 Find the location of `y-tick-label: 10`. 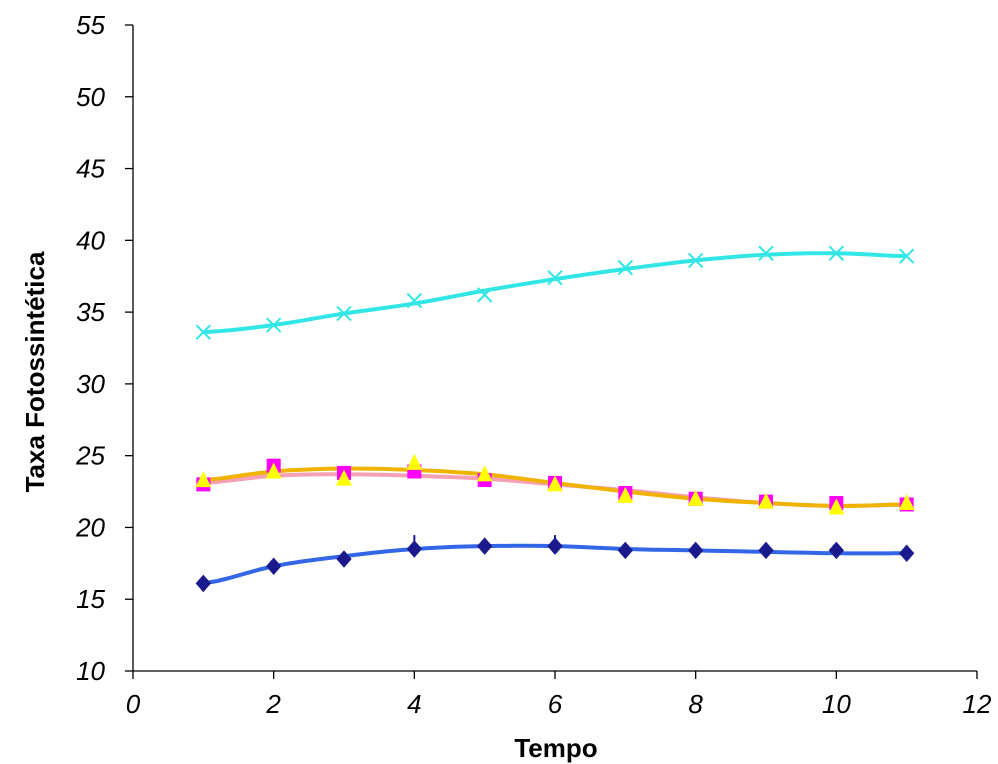

y-tick-label: 10 is located at coordinates (90, 671).